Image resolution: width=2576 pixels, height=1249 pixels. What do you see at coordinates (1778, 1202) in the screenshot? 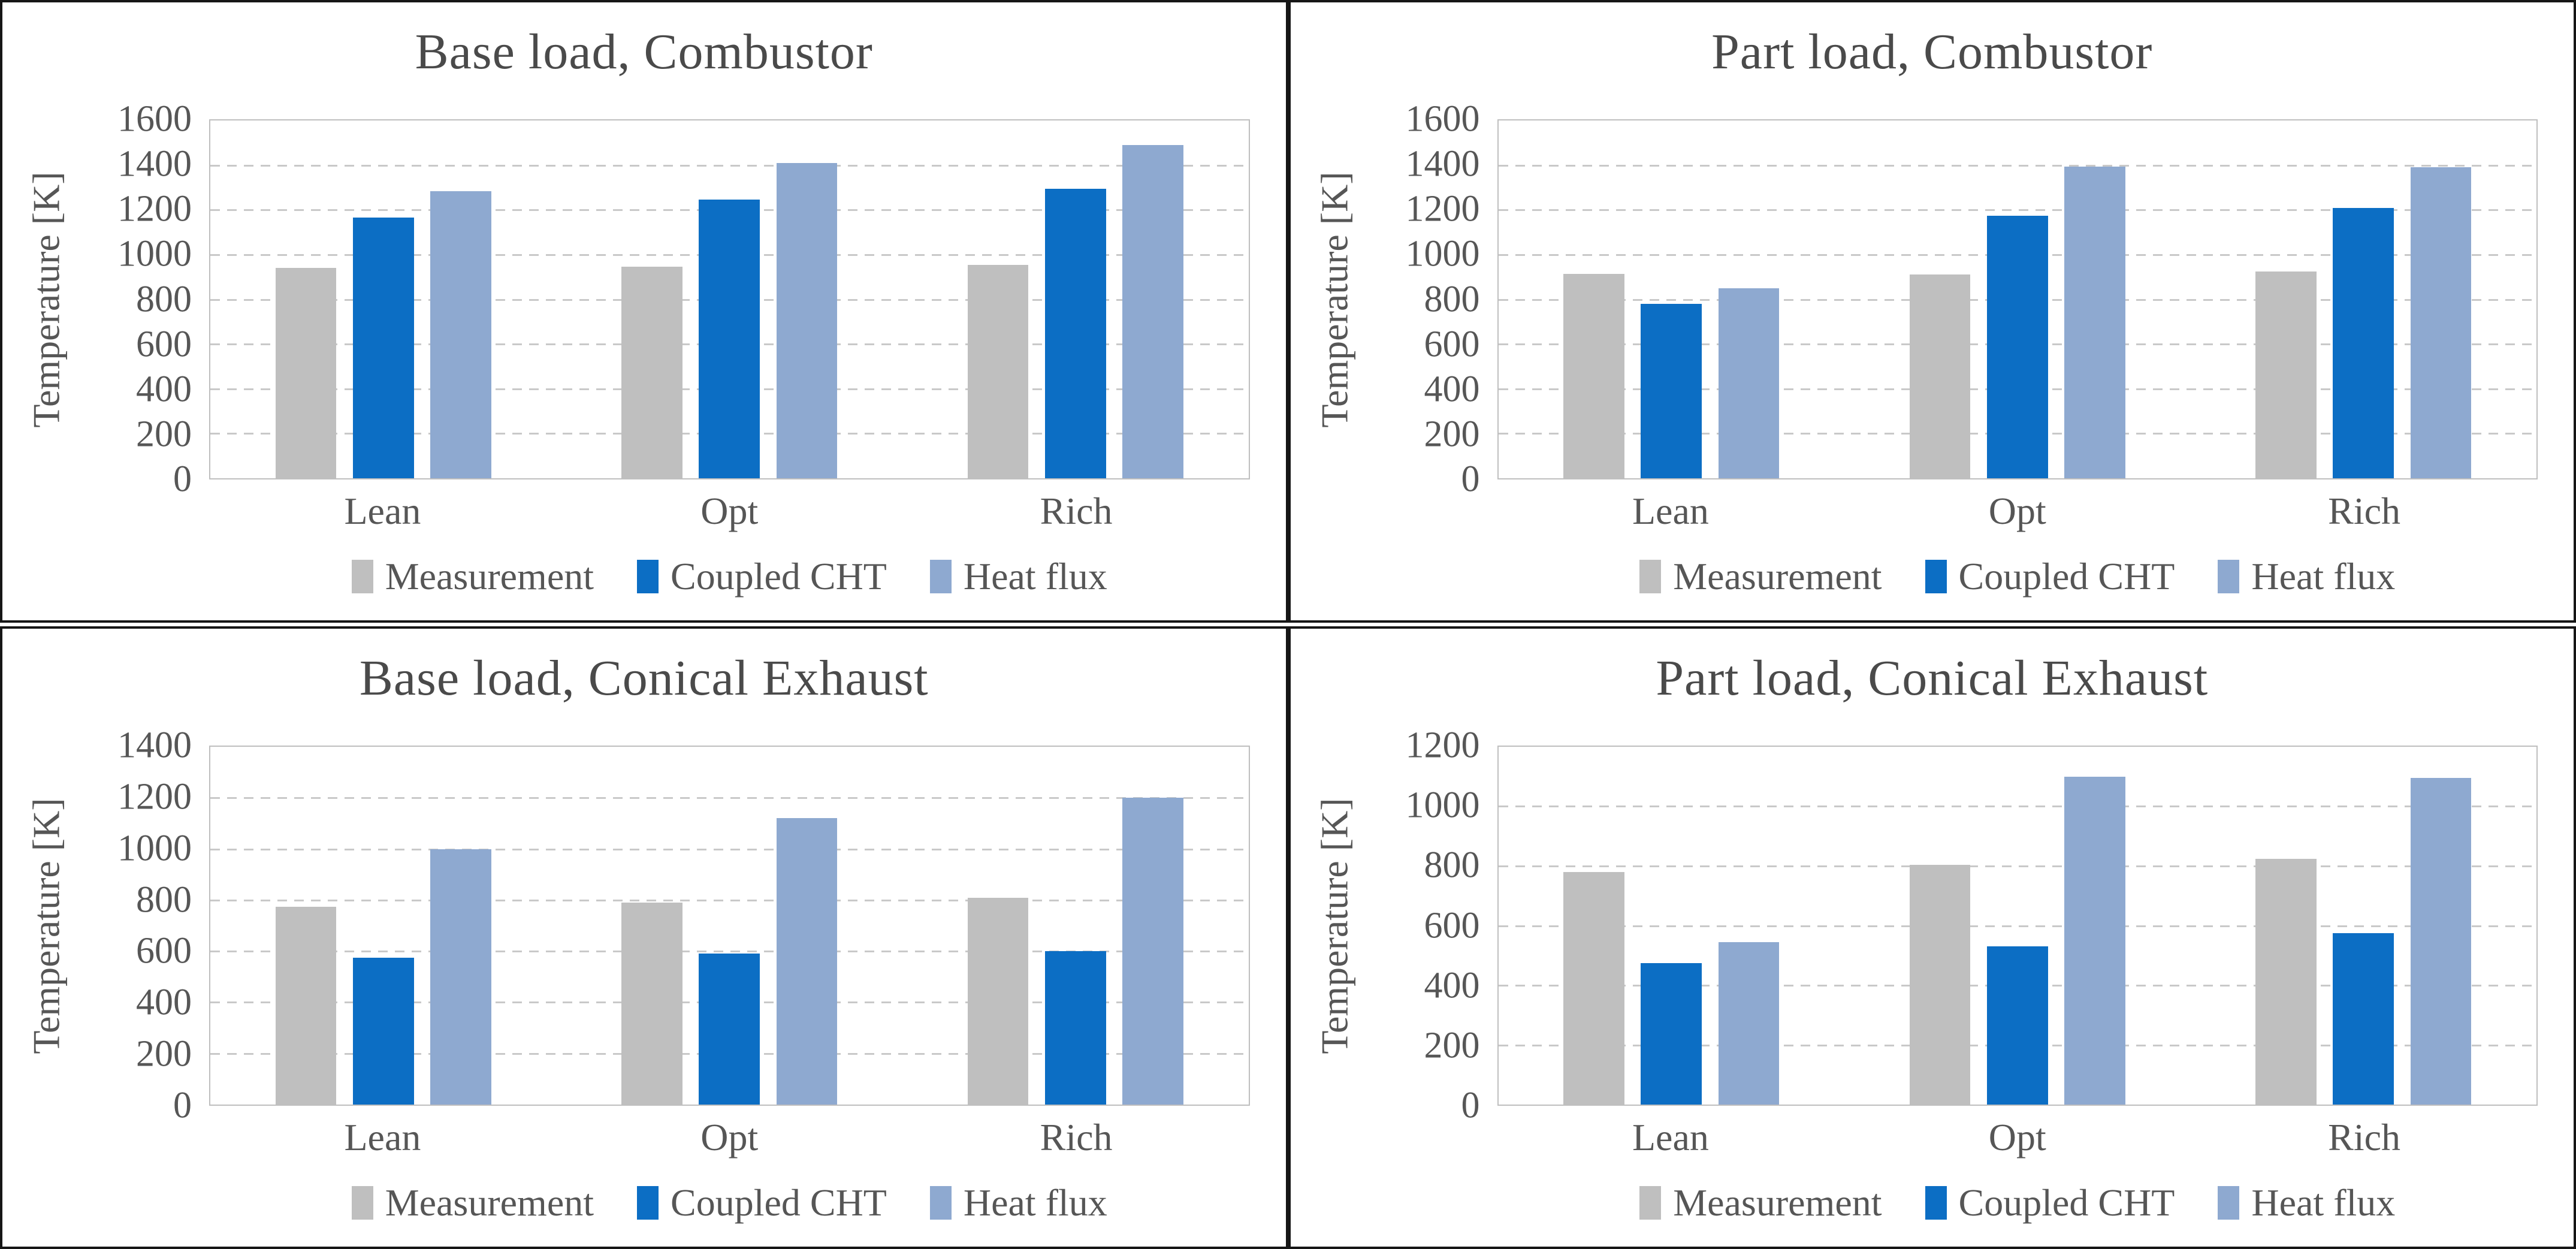
I see `legend-label: Measurement` at bounding box center [1778, 1202].